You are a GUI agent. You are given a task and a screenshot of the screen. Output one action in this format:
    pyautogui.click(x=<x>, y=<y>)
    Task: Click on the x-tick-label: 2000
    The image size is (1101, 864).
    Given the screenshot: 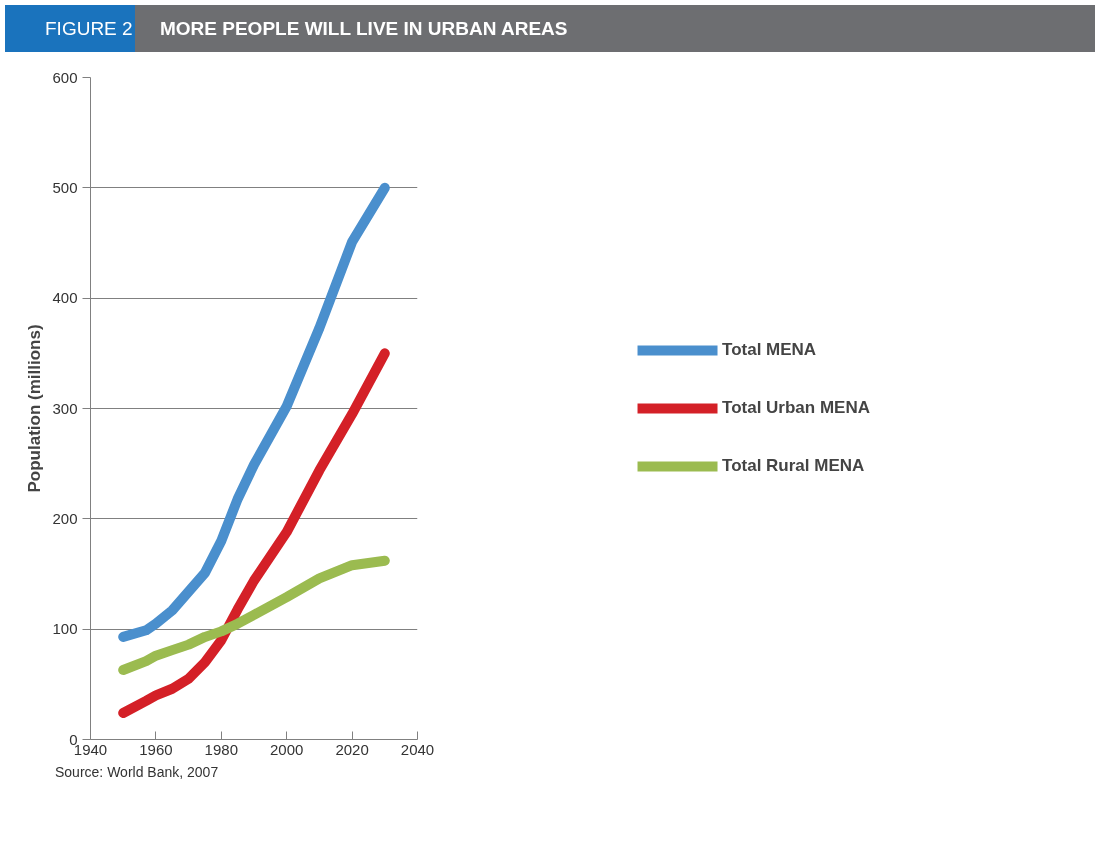 What is the action you would take?
    pyautogui.click(x=287, y=749)
    